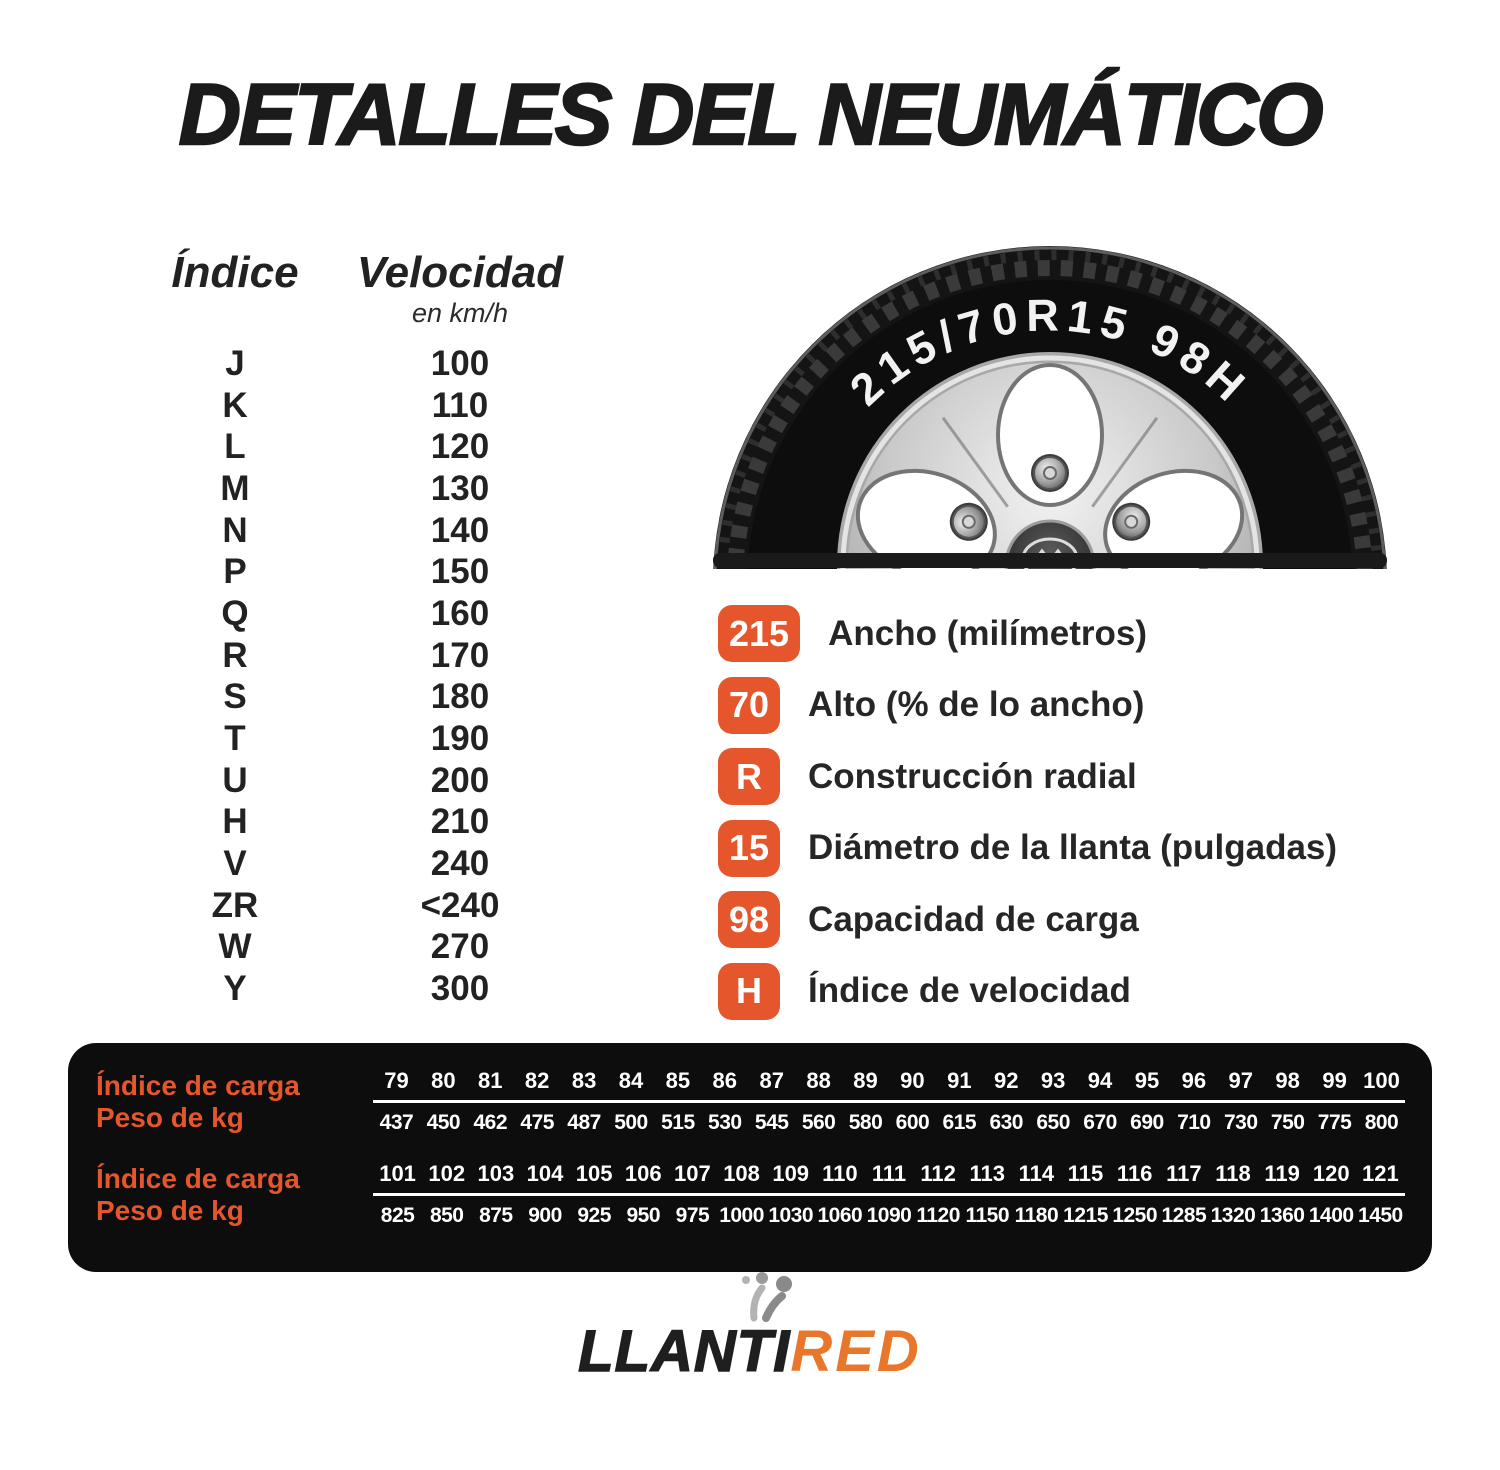 The width and height of the screenshot is (1500, 1470). Describe the element at coordinates (684, 1351) in the screenshot. I see `logo-part-llanti: LLANTI` at that location.